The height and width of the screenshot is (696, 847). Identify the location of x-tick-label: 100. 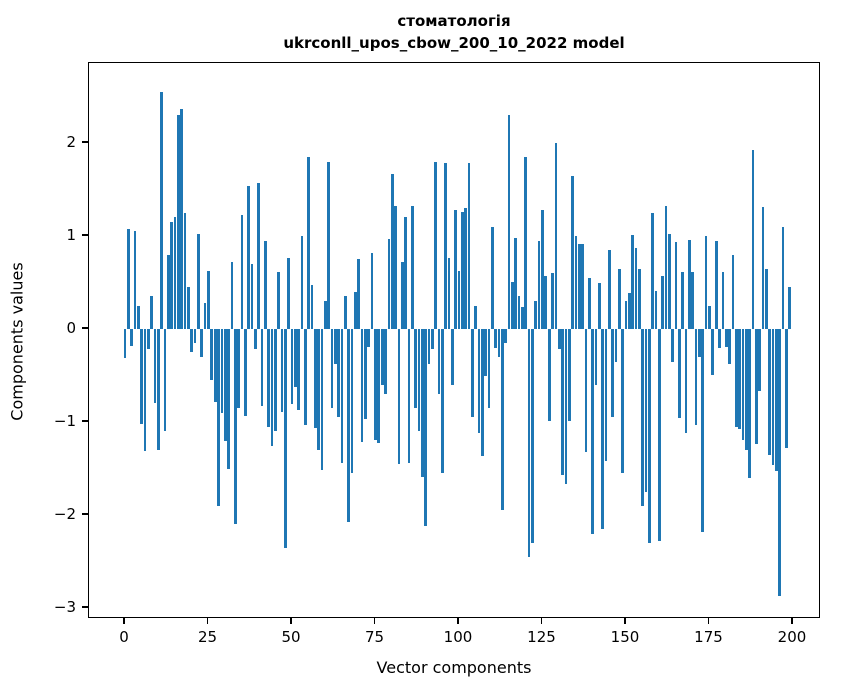
(458, 637).